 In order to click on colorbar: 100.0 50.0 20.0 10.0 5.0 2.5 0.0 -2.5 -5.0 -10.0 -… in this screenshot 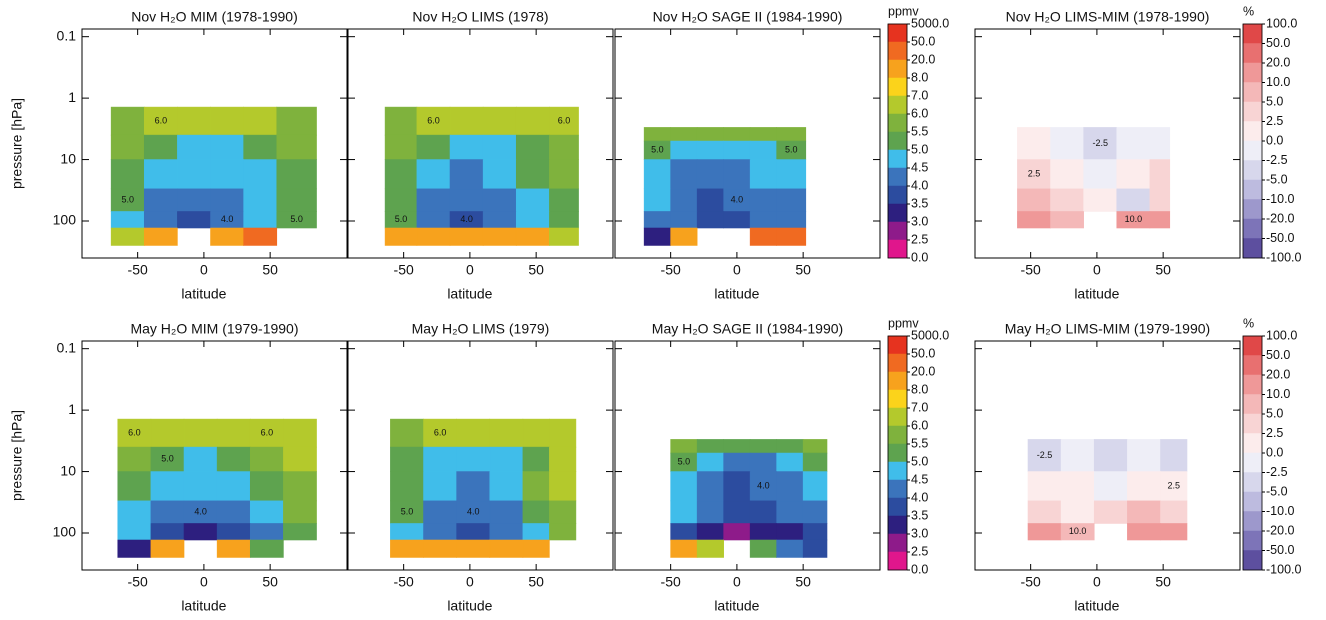, I will do `click(1271, 446)`.